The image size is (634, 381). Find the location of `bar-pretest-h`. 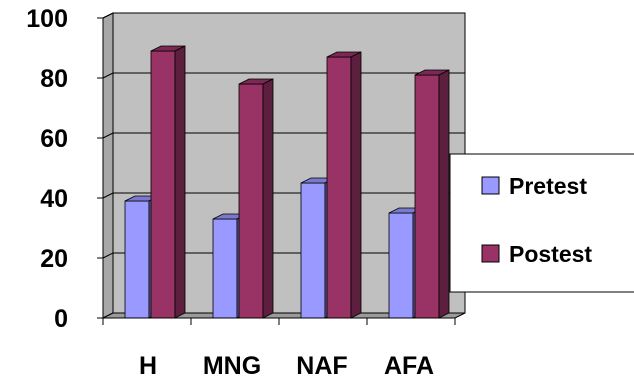

bar-pretest-h is located at coordinates (137, 259).